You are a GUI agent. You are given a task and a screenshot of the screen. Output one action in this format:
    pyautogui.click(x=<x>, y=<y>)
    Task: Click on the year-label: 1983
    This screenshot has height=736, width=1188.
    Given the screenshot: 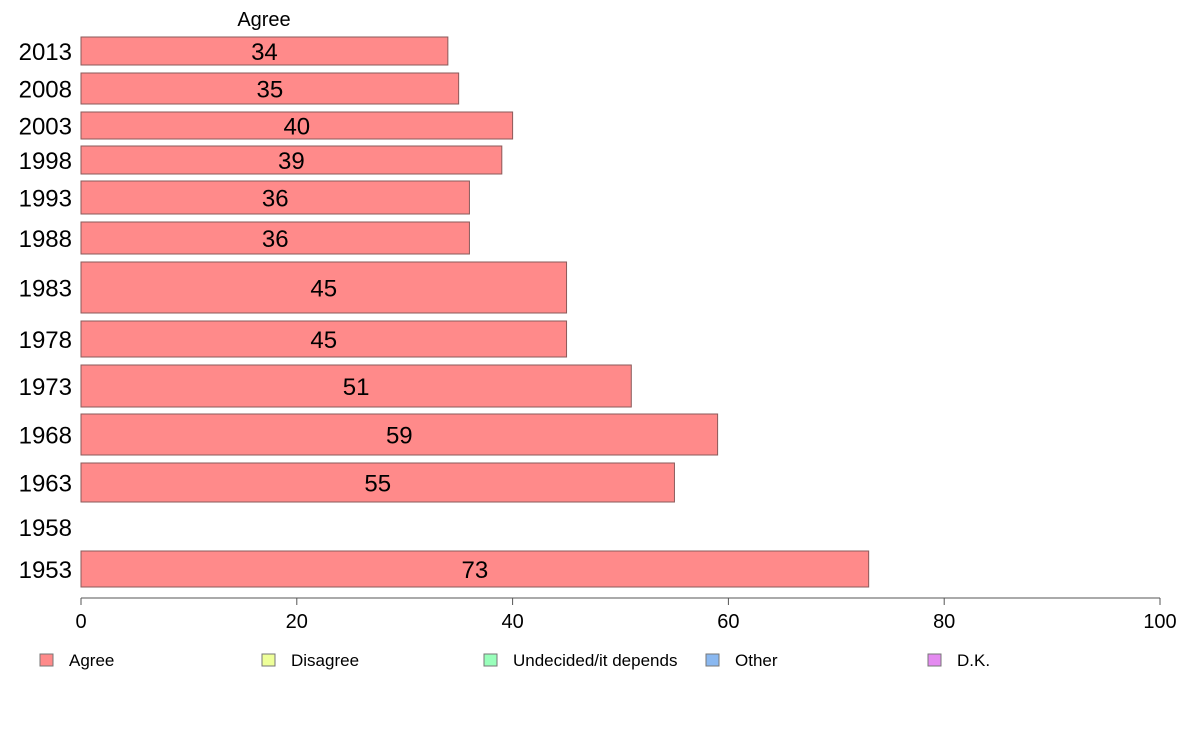 What is the action you would take?
    pyautogui.click(x=45, y=289)
    